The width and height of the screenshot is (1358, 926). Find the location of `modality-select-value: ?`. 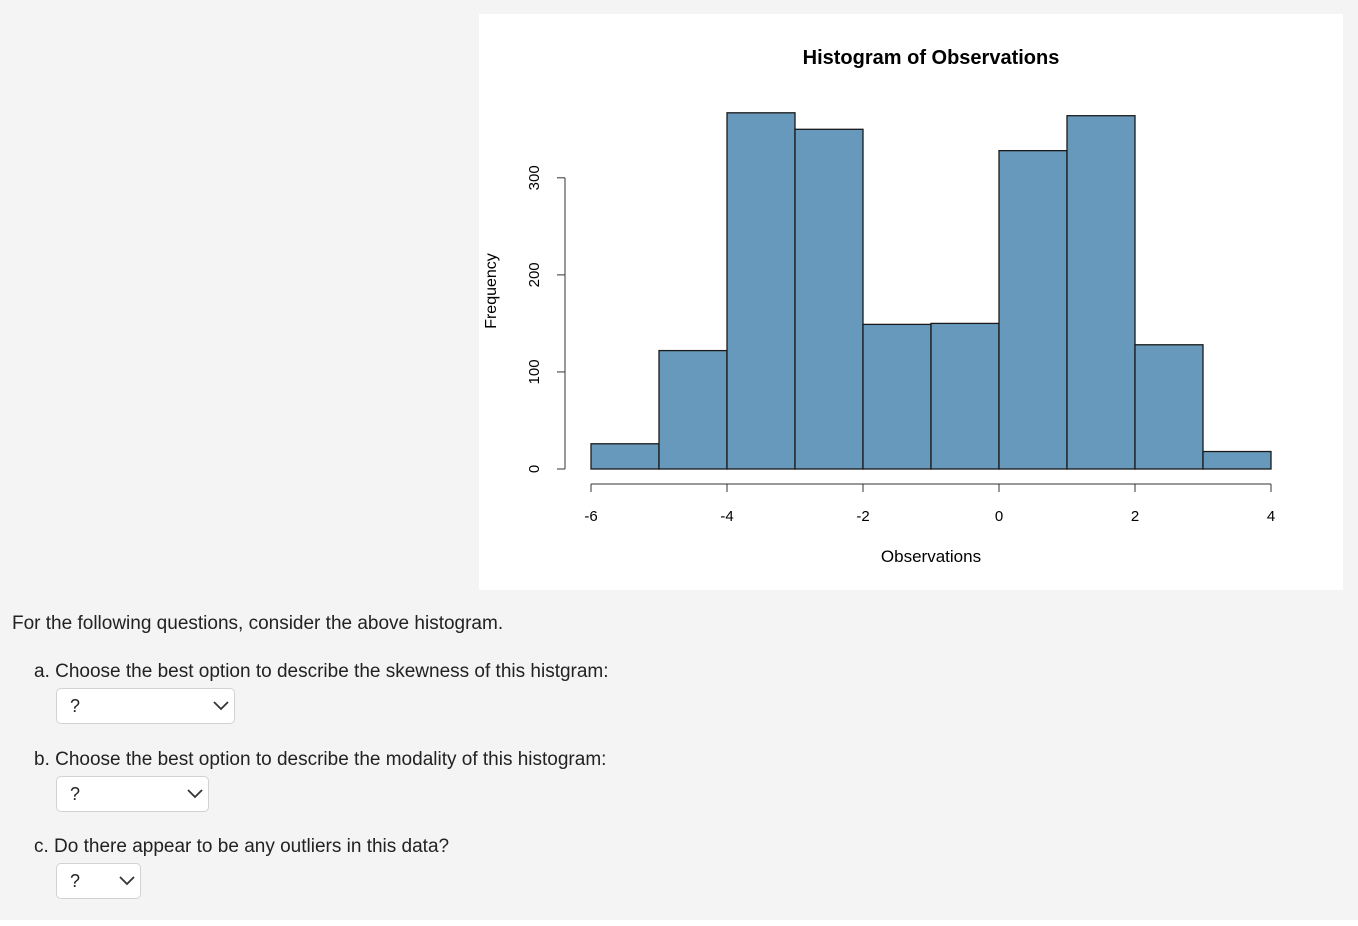

modality-select-value: ? is located at coordinates (75, 794).